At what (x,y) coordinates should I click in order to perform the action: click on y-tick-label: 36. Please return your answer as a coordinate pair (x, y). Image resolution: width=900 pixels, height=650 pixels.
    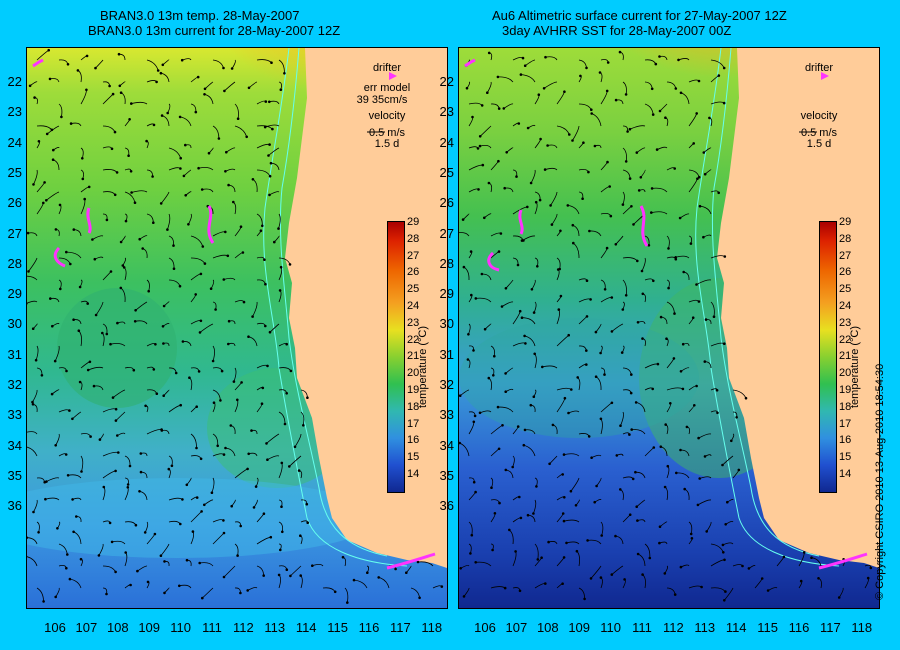
    Looking at the image, I should click on (446, 506).